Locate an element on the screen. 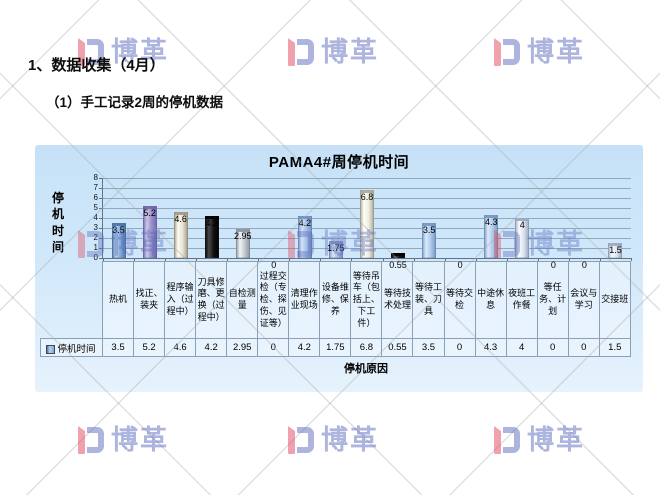 The width and height of the screenshot is (660, 495). y-tick-label: 8 is located at coordinates (95, 177).